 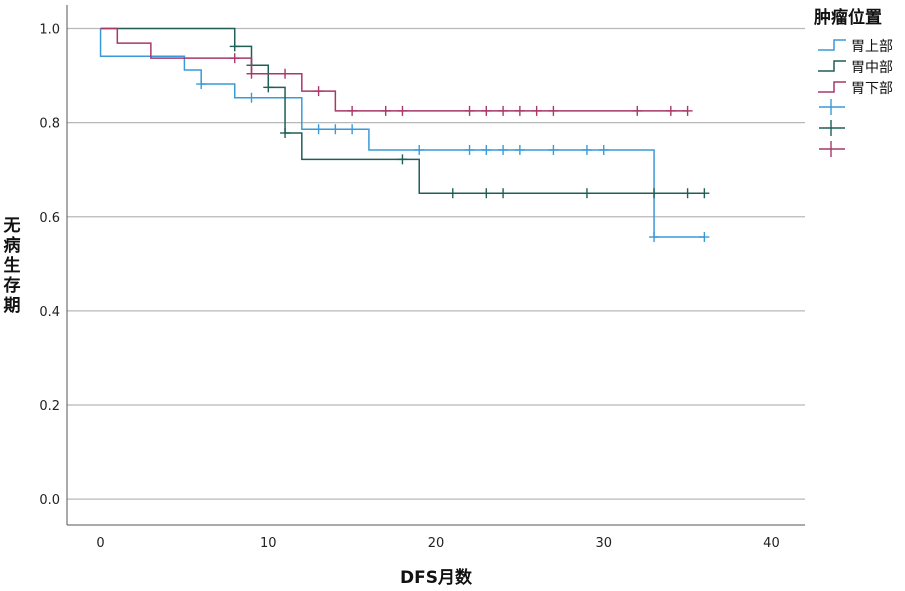 I want to click on x-tick-label-2: 20, so click(x=436, y=543).